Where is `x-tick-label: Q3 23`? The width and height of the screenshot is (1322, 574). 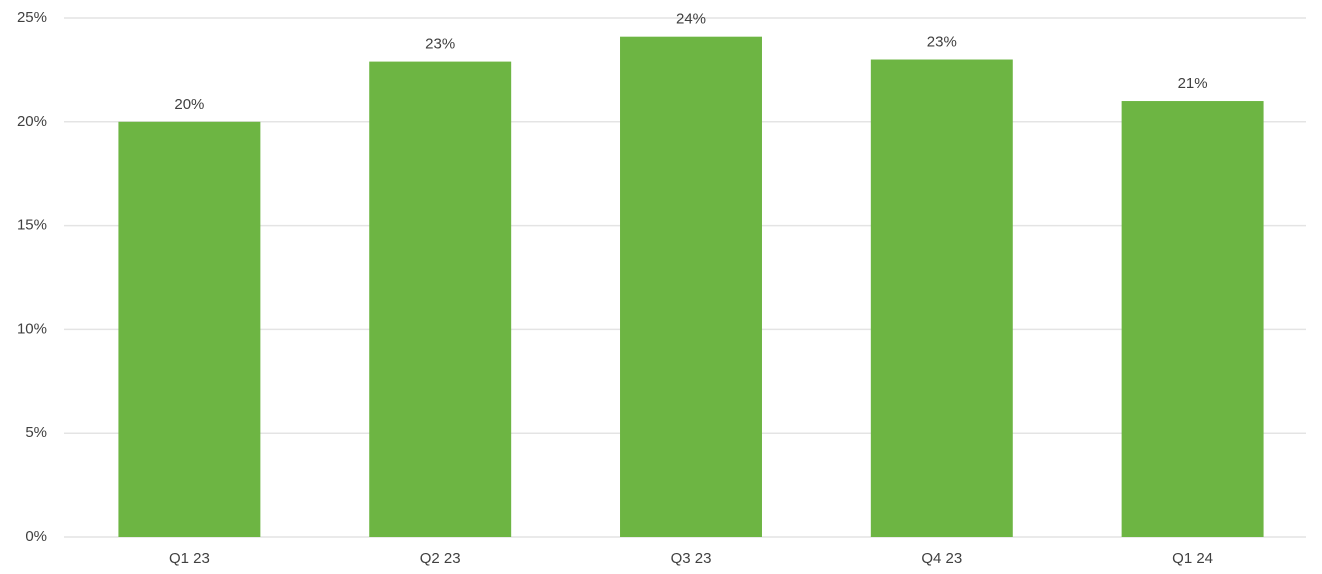 x-tick-label: Q3 23 is located at coordinates (691, 558).